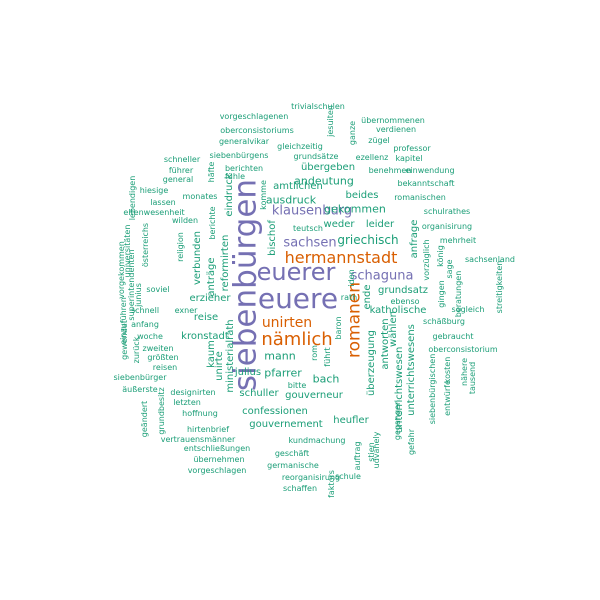  What do you see at coordinates (210, 298) in the screenshot?
I see `word: erzieher` at bounding box center [210, 298].